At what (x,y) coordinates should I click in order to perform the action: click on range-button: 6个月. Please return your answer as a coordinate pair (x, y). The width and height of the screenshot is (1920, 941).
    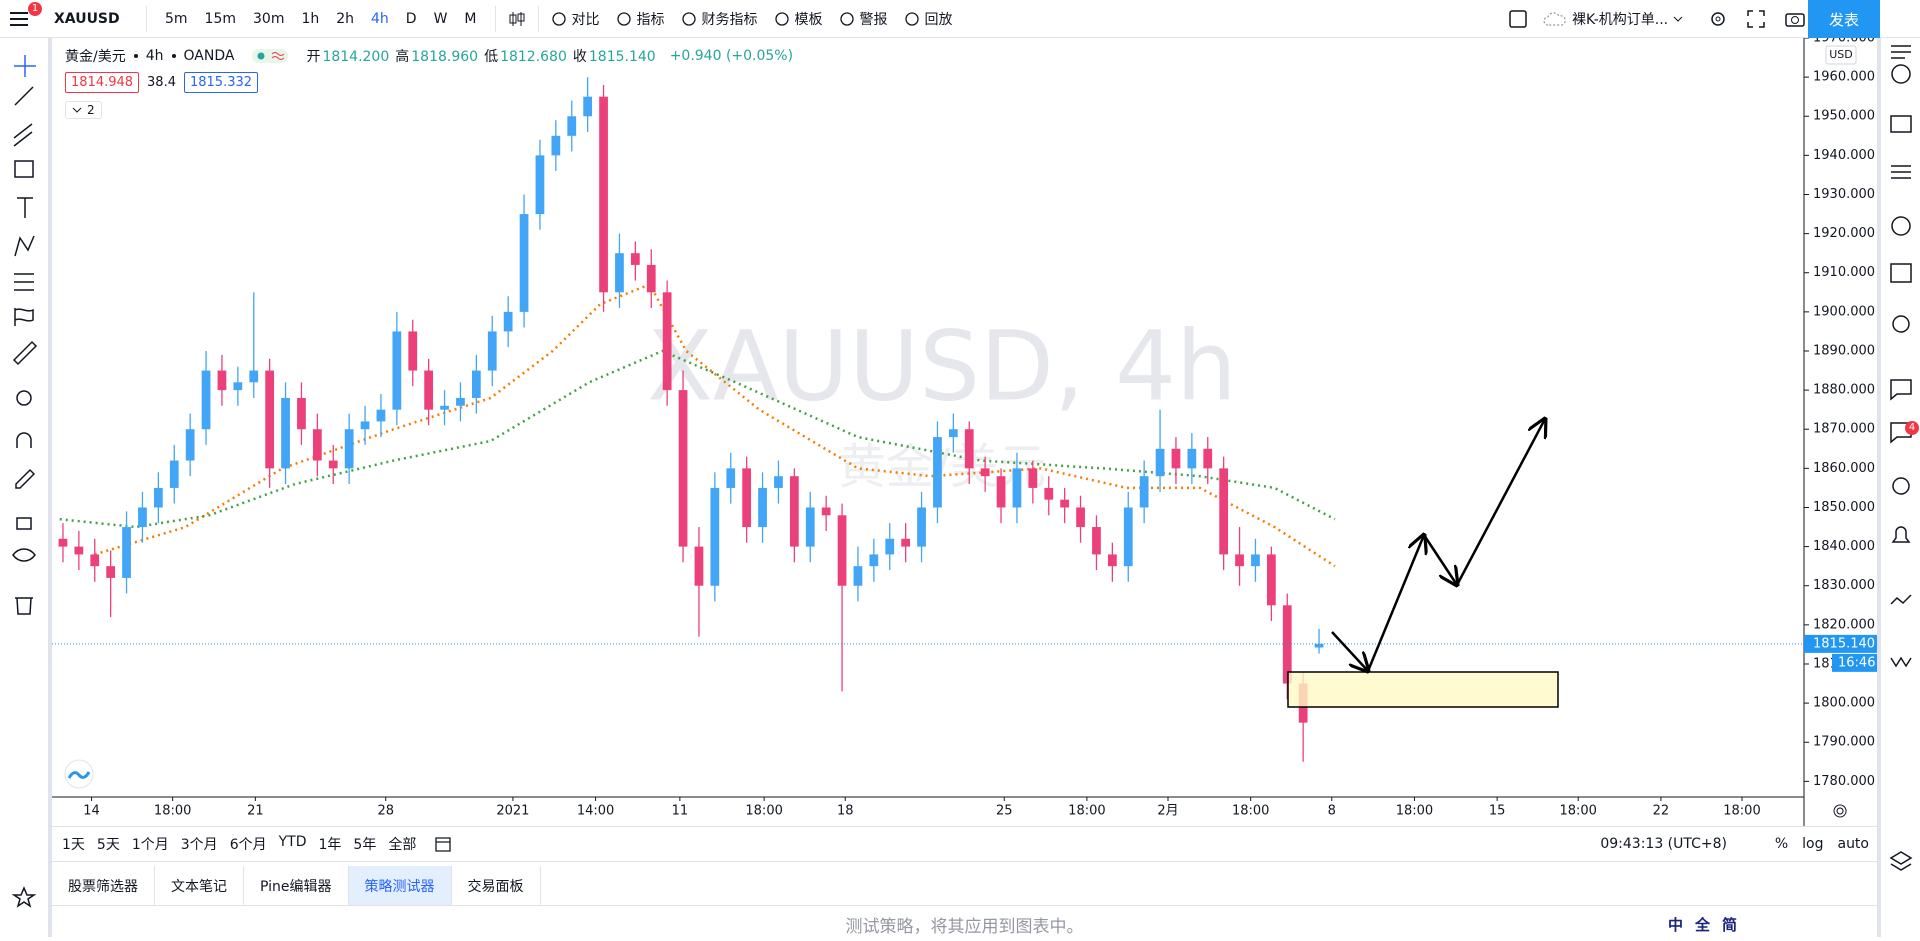
    Looking at the image, I should click on (248, 845).